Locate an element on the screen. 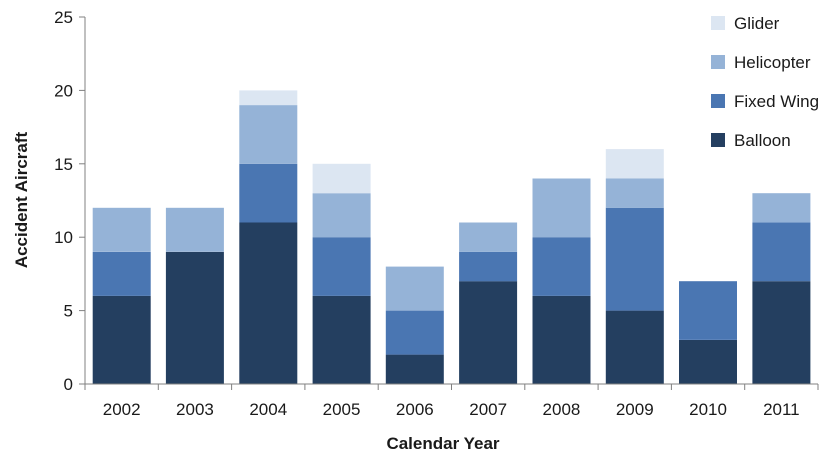  bar-balloon-2003 is located at coordinates (194, 317).